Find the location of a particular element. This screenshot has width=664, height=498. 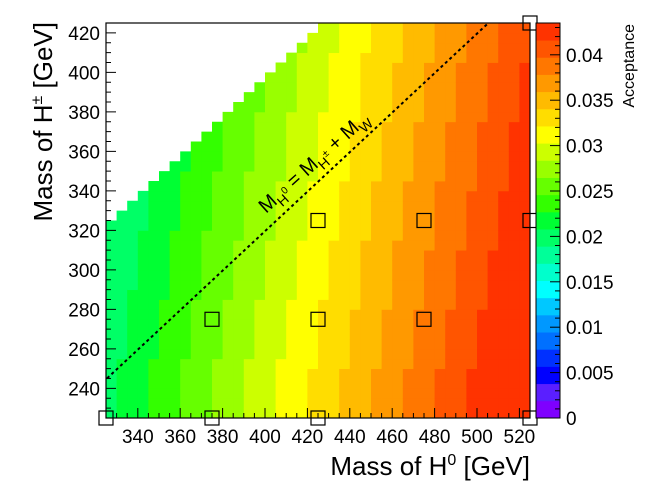

z-tick-label: 0 is located at coordinates (571, 419).